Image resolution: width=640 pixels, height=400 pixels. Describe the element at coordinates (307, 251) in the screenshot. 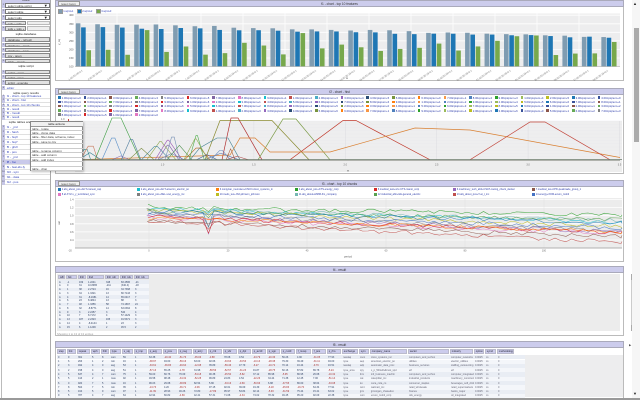

I see `svg-text: 40` at that location.